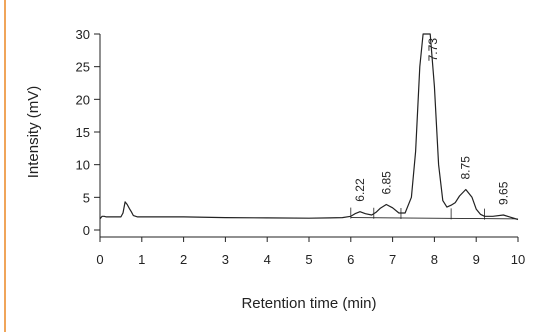  I want to click on accent-border, so click(5, 166).